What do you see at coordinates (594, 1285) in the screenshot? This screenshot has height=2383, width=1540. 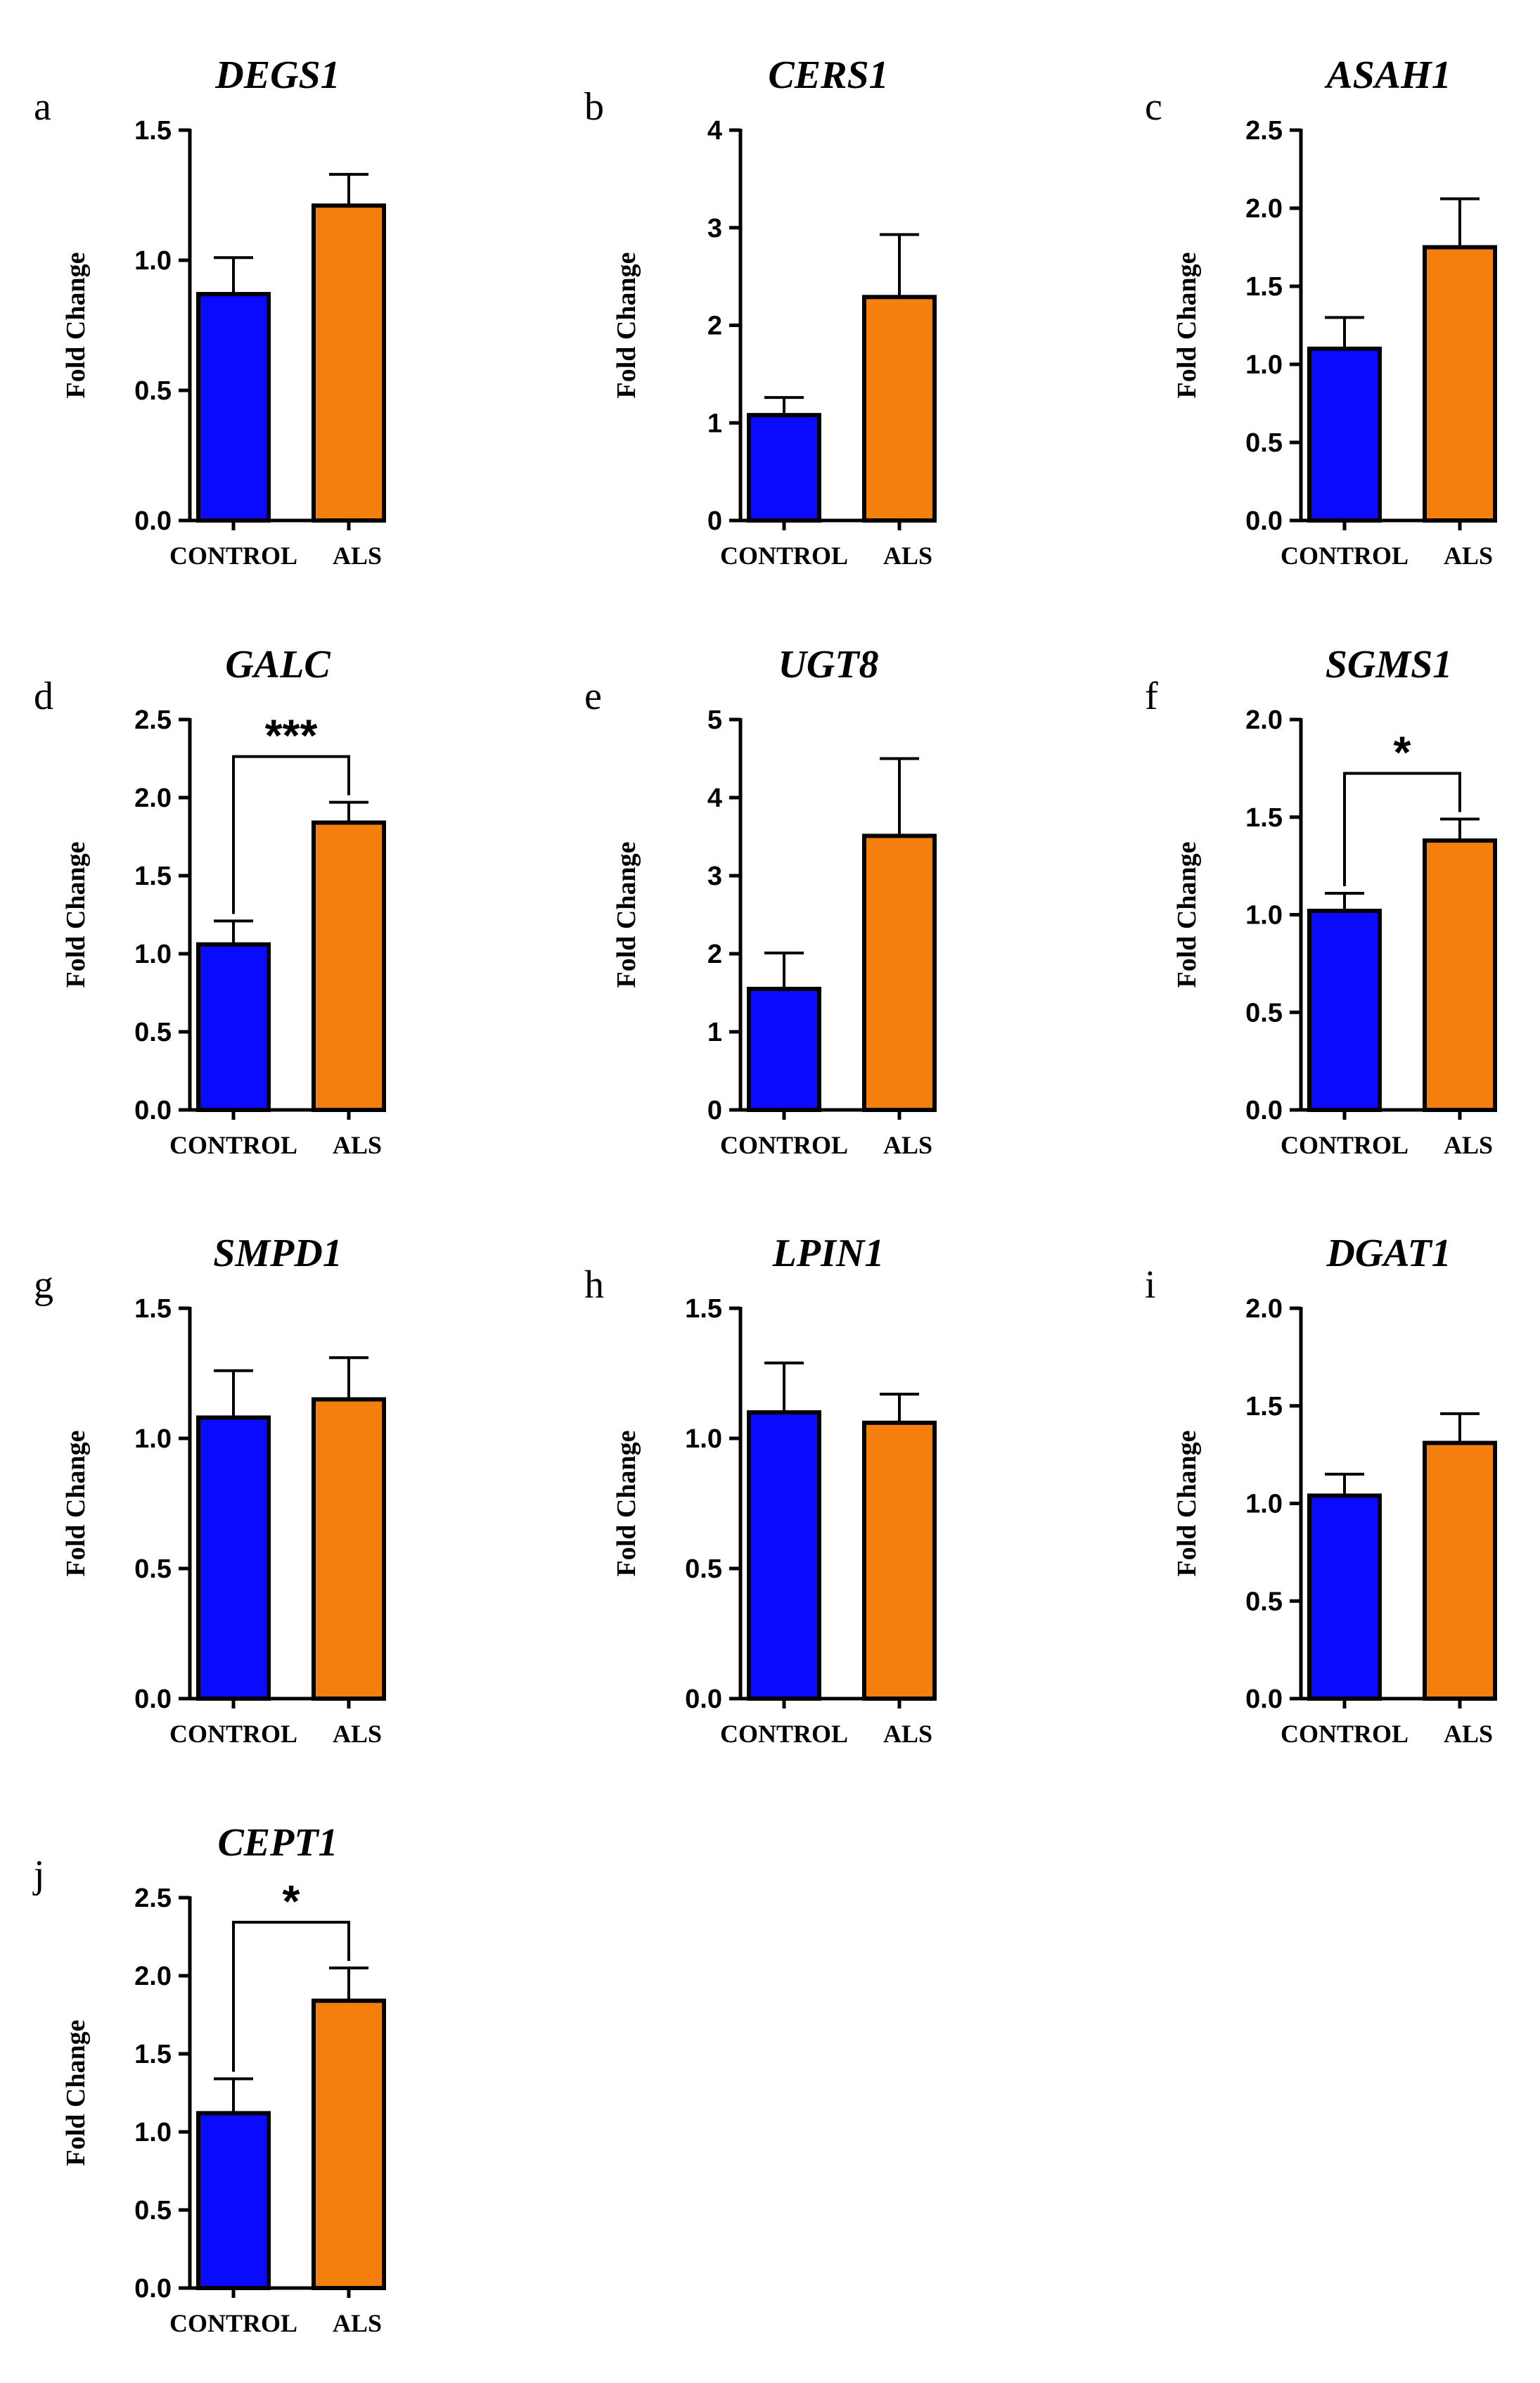 I see `panel-letter: h` at bounding box center [594, 1285].